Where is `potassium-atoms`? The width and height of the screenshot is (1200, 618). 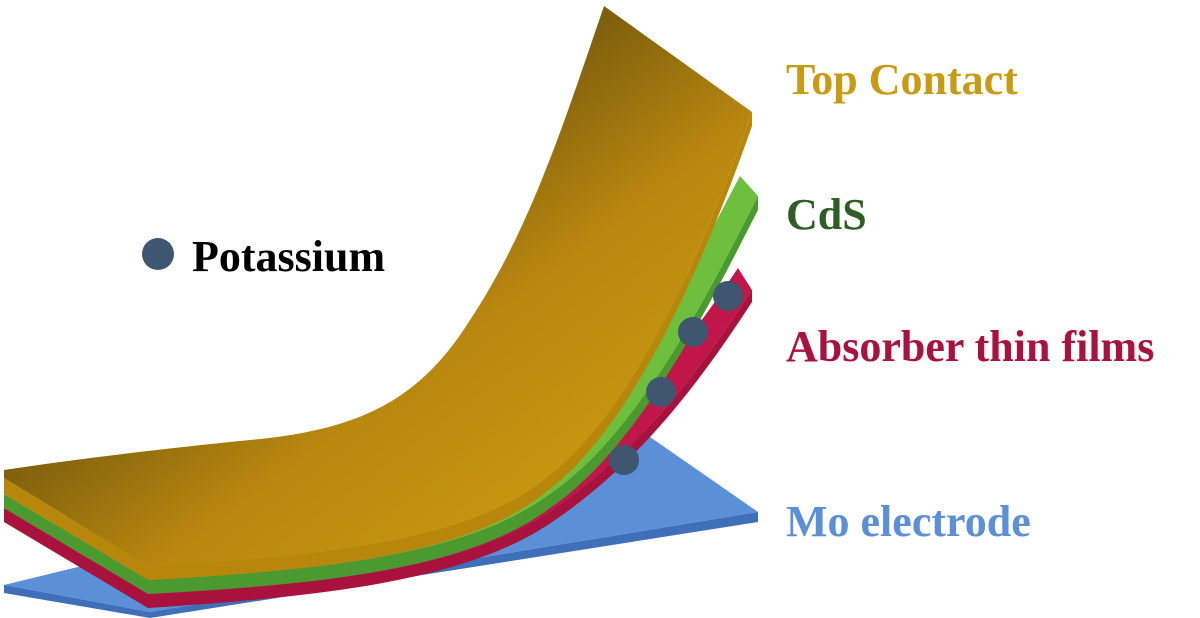
potassium-atoms is located at coordinates (676, 378).